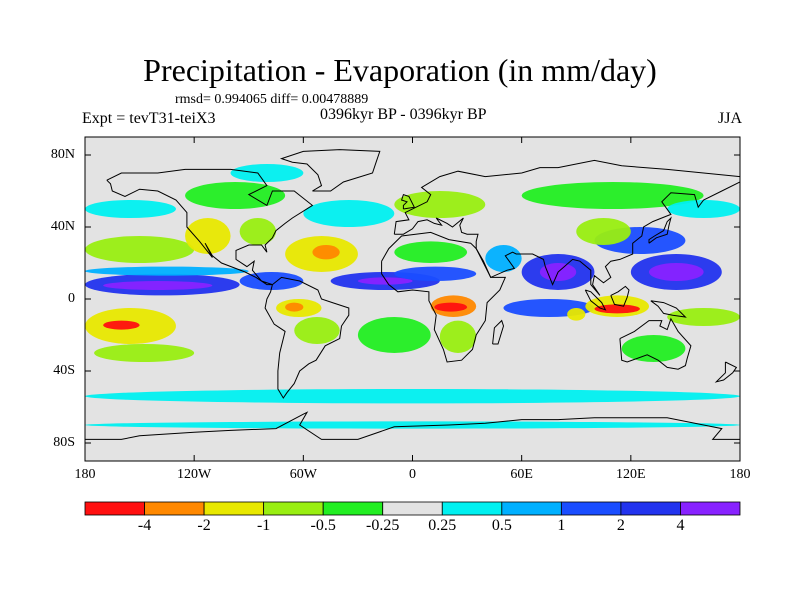 This screenshot has height=600, width=800. I want to click on anomaly-region-arctic-canada, so click(267, 173).